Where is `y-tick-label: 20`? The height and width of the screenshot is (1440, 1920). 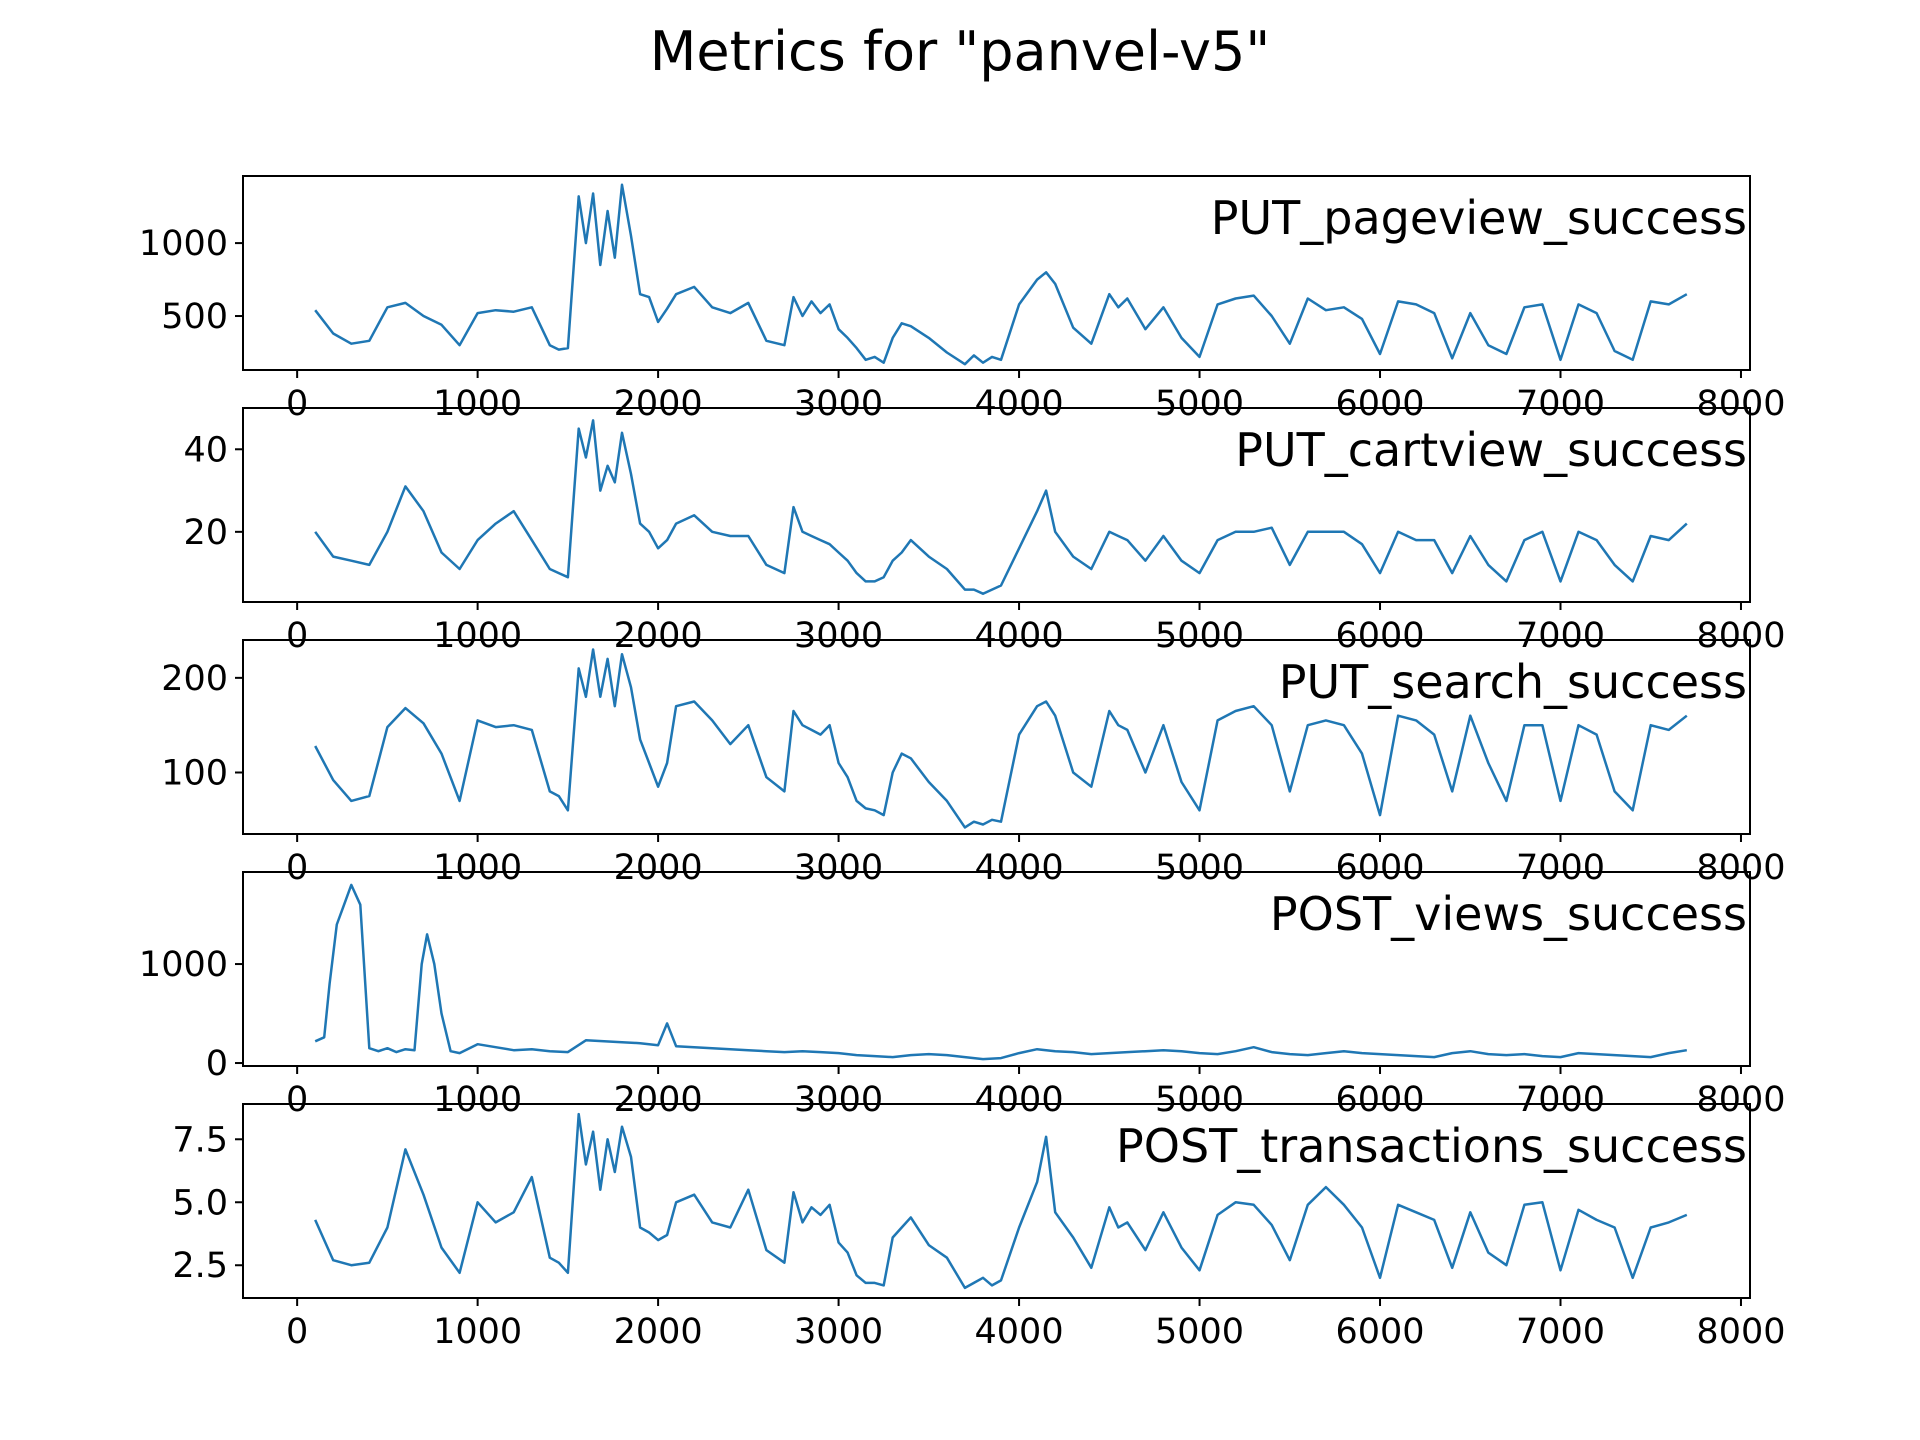 y-tick-label: 20 is located at coordinates (205, 533).